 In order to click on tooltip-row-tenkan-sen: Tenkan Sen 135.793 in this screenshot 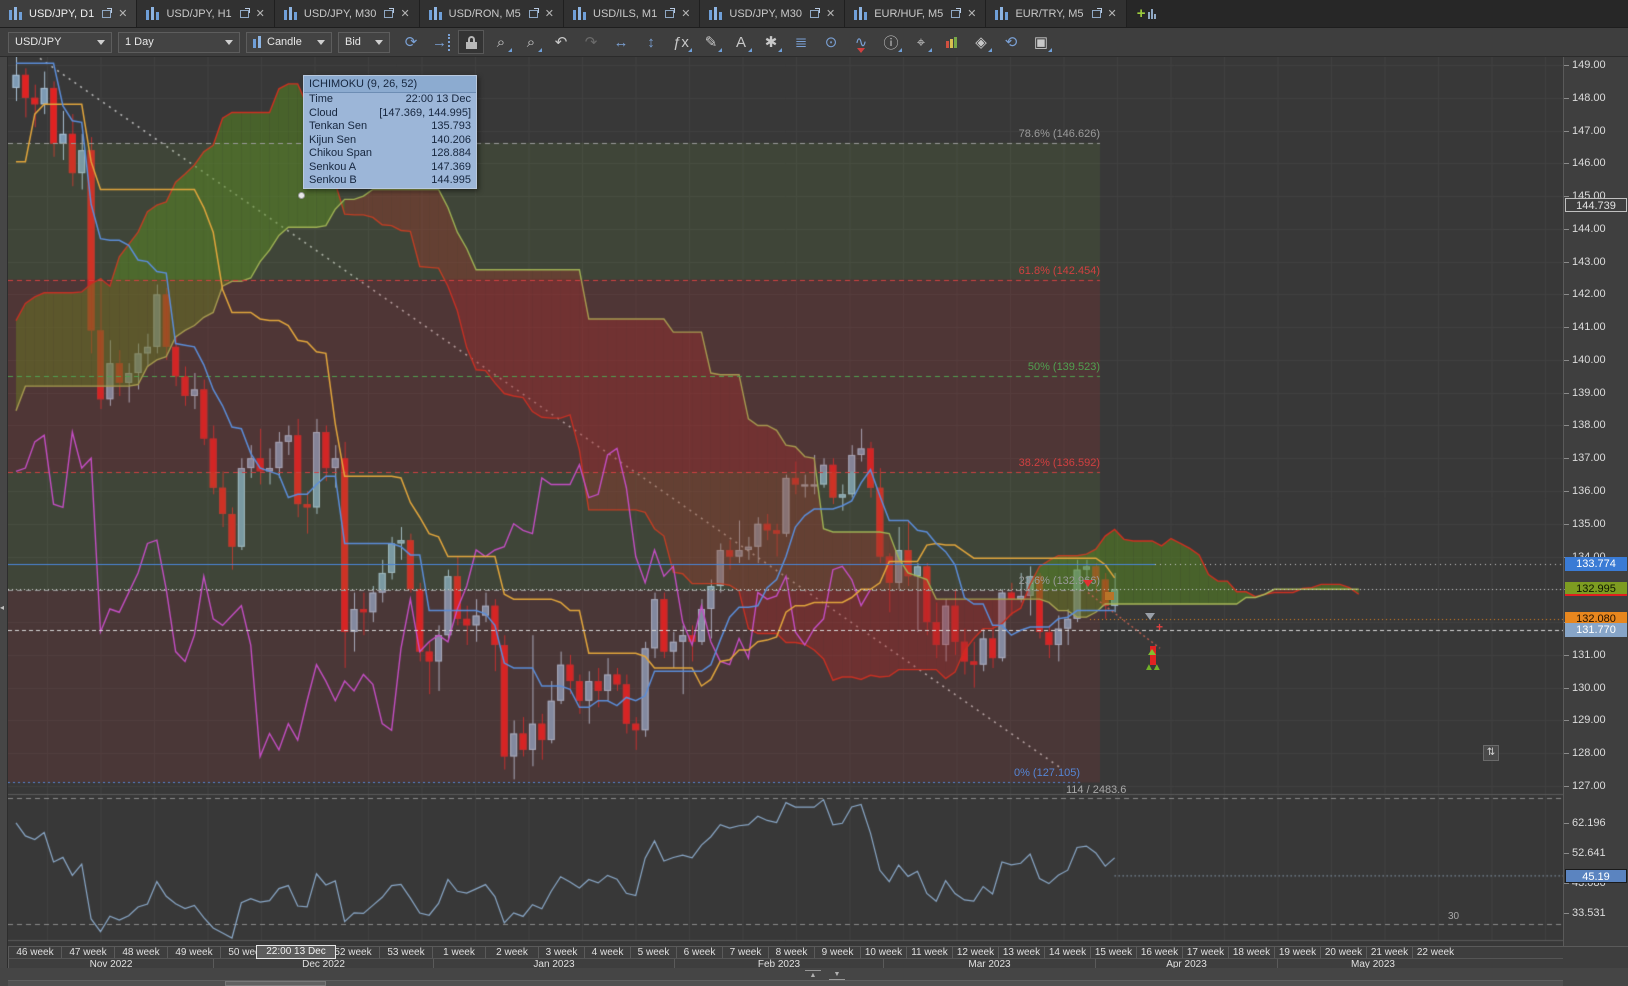, I will do `click(390, 126)`.